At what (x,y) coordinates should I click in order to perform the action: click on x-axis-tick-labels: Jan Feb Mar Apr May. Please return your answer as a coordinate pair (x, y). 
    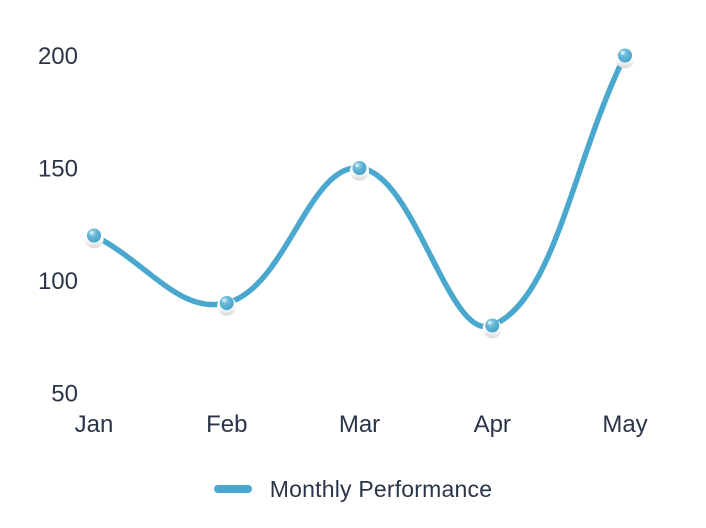
    Looking at the image, I should click on (361, 424).